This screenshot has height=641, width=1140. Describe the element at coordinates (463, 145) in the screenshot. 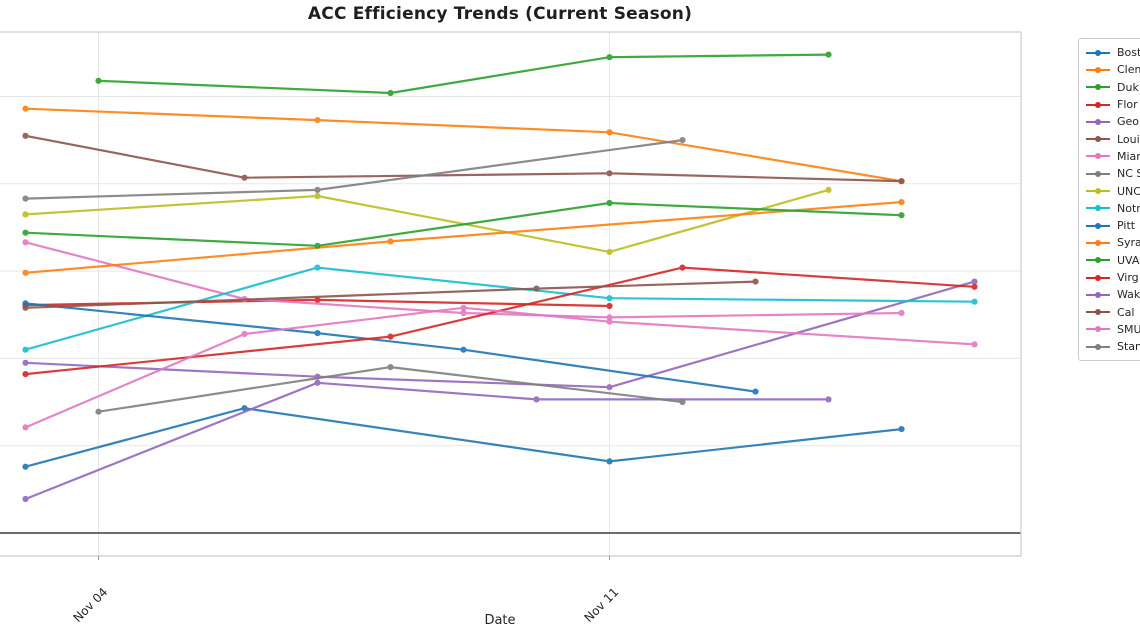

I see `series-line-clem` at that location.